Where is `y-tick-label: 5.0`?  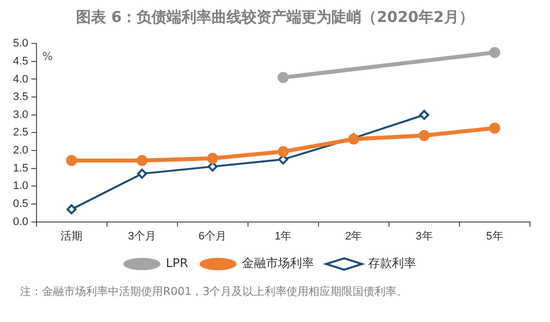 y-tick-label: 5.0 is located at coordinates (20, 44).